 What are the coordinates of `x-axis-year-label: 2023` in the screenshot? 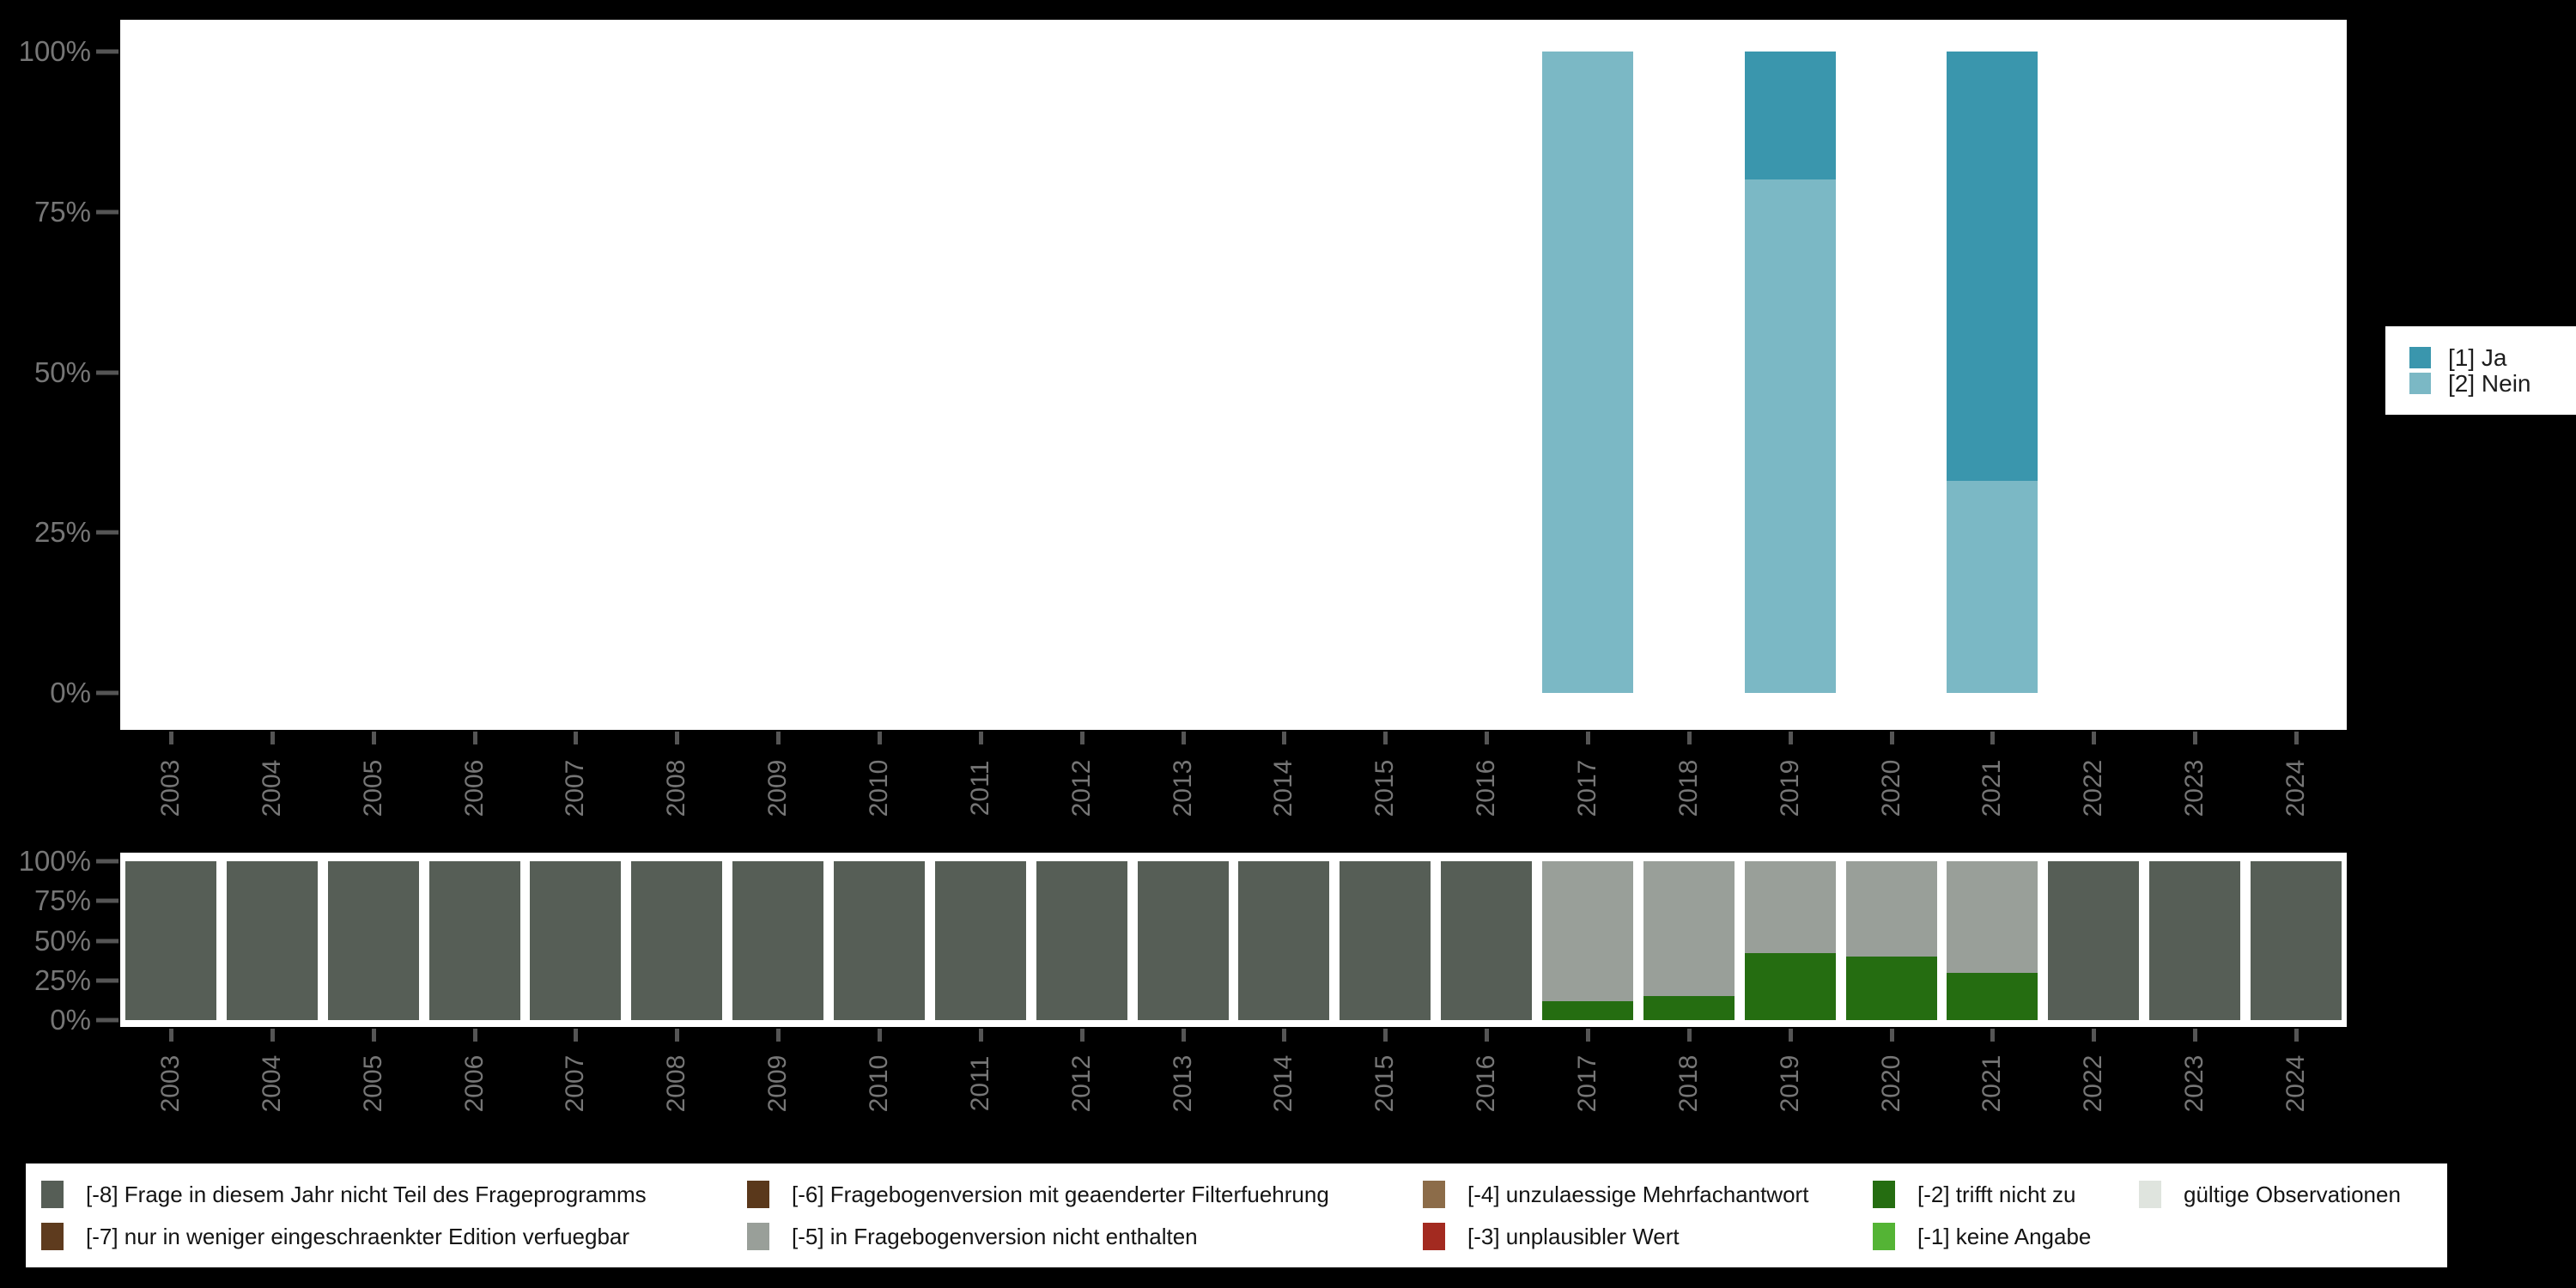 It's located at (2194, 788).